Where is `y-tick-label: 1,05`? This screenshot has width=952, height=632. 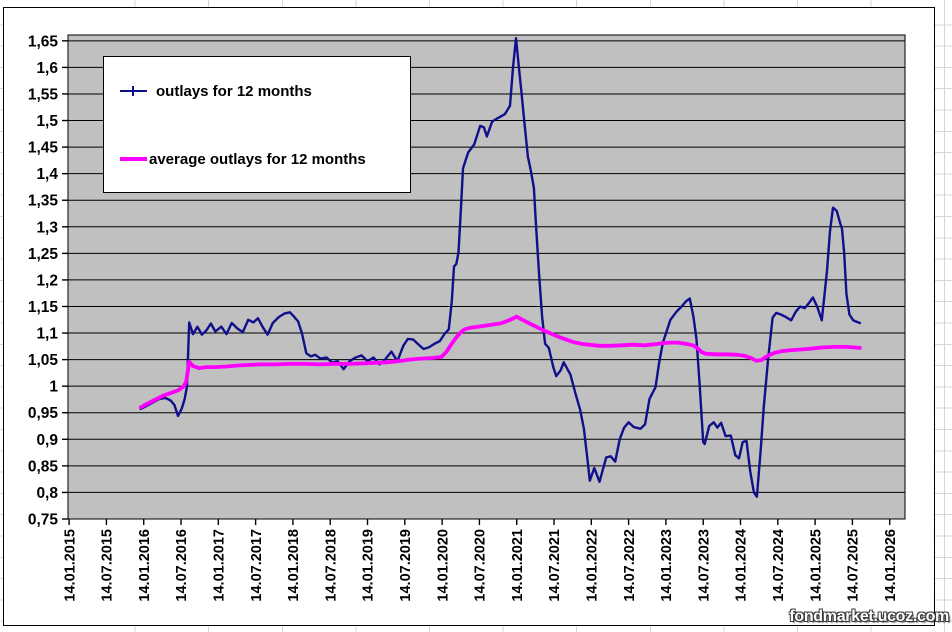 y-tick-label: 1,05 is located at coordinates (43, 360).